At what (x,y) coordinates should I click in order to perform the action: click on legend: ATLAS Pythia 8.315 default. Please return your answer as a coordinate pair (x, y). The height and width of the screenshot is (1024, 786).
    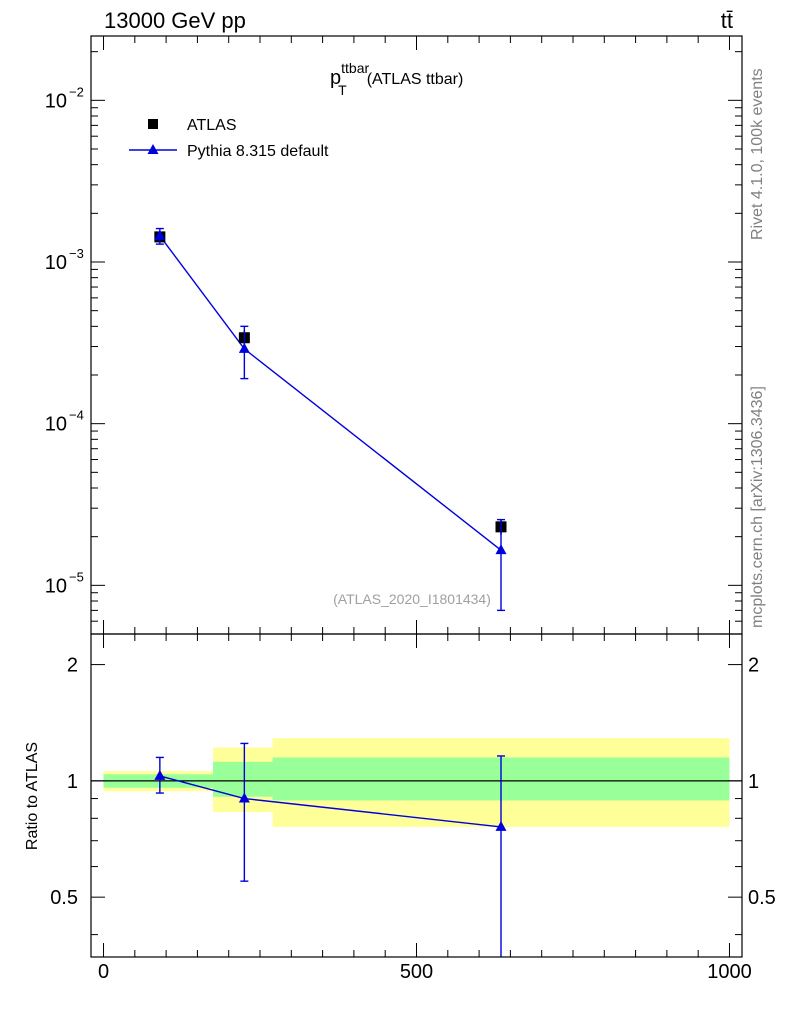
    Looking at the image, I should click on (229, 138).